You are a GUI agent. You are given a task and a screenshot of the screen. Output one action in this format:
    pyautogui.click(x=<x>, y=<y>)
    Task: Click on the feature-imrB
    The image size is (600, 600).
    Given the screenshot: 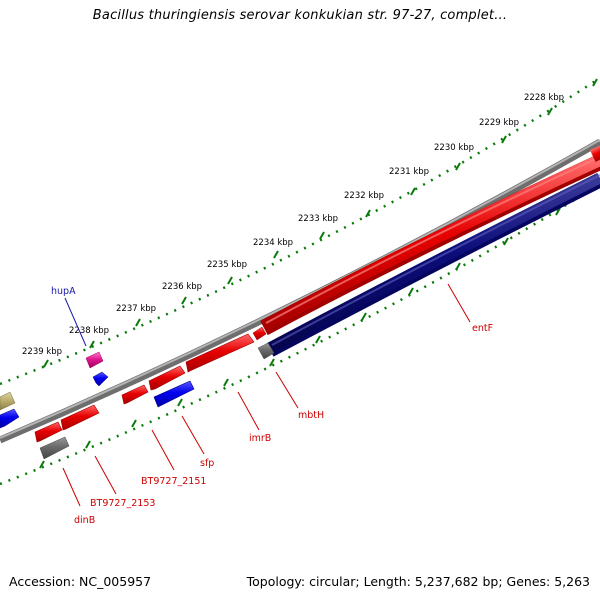 What is the action you would take?
    pyautogui.click(x=220, y=353)
    